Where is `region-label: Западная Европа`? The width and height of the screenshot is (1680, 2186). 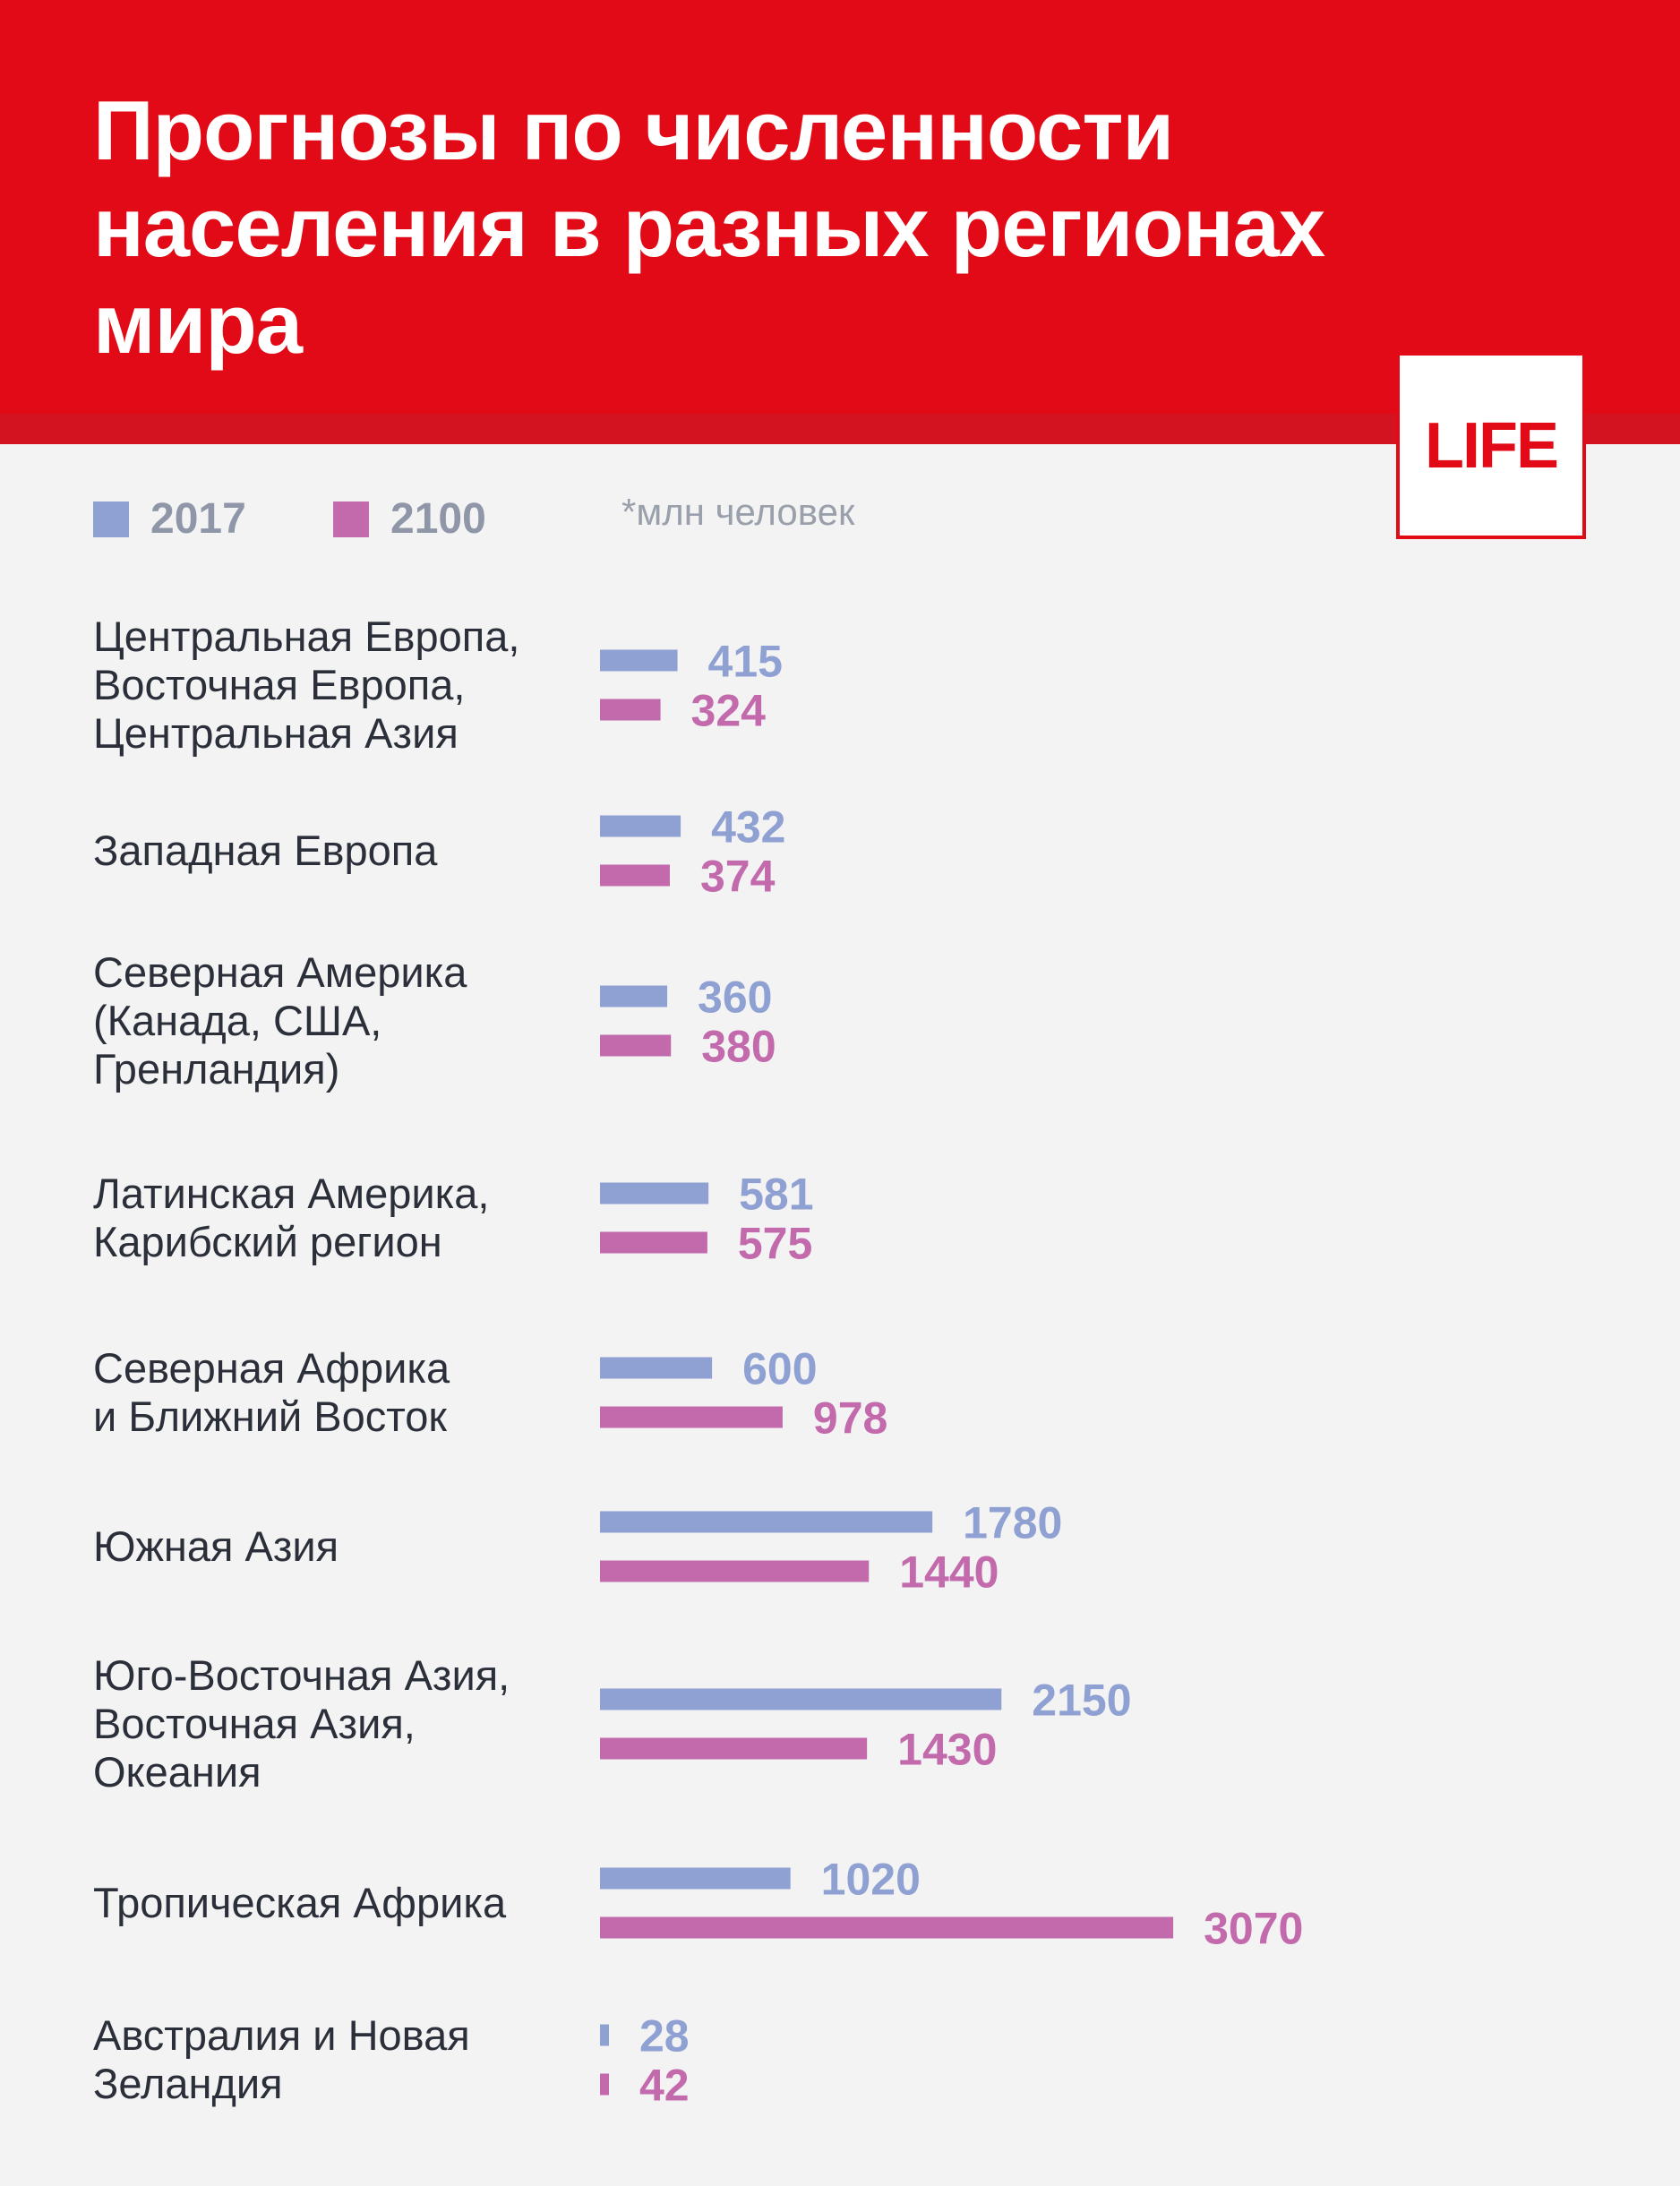
region-label: Западная Европа is located at coordinates (266, 851).